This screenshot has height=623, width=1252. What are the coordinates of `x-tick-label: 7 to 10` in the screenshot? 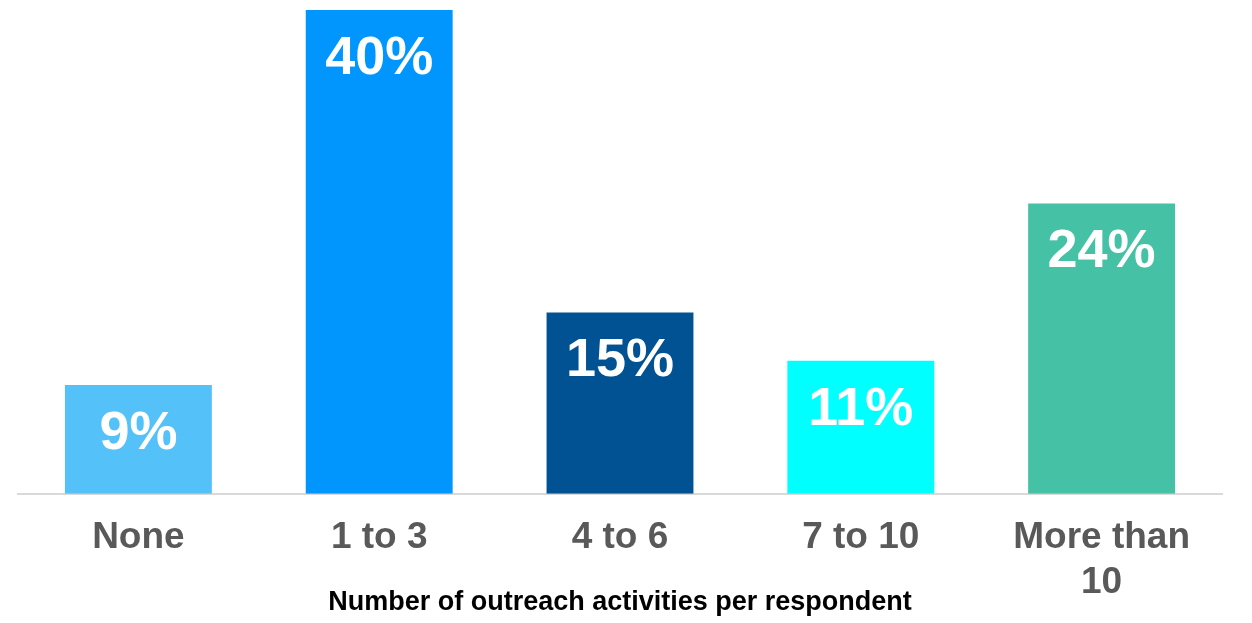 It's located at (861, 536).